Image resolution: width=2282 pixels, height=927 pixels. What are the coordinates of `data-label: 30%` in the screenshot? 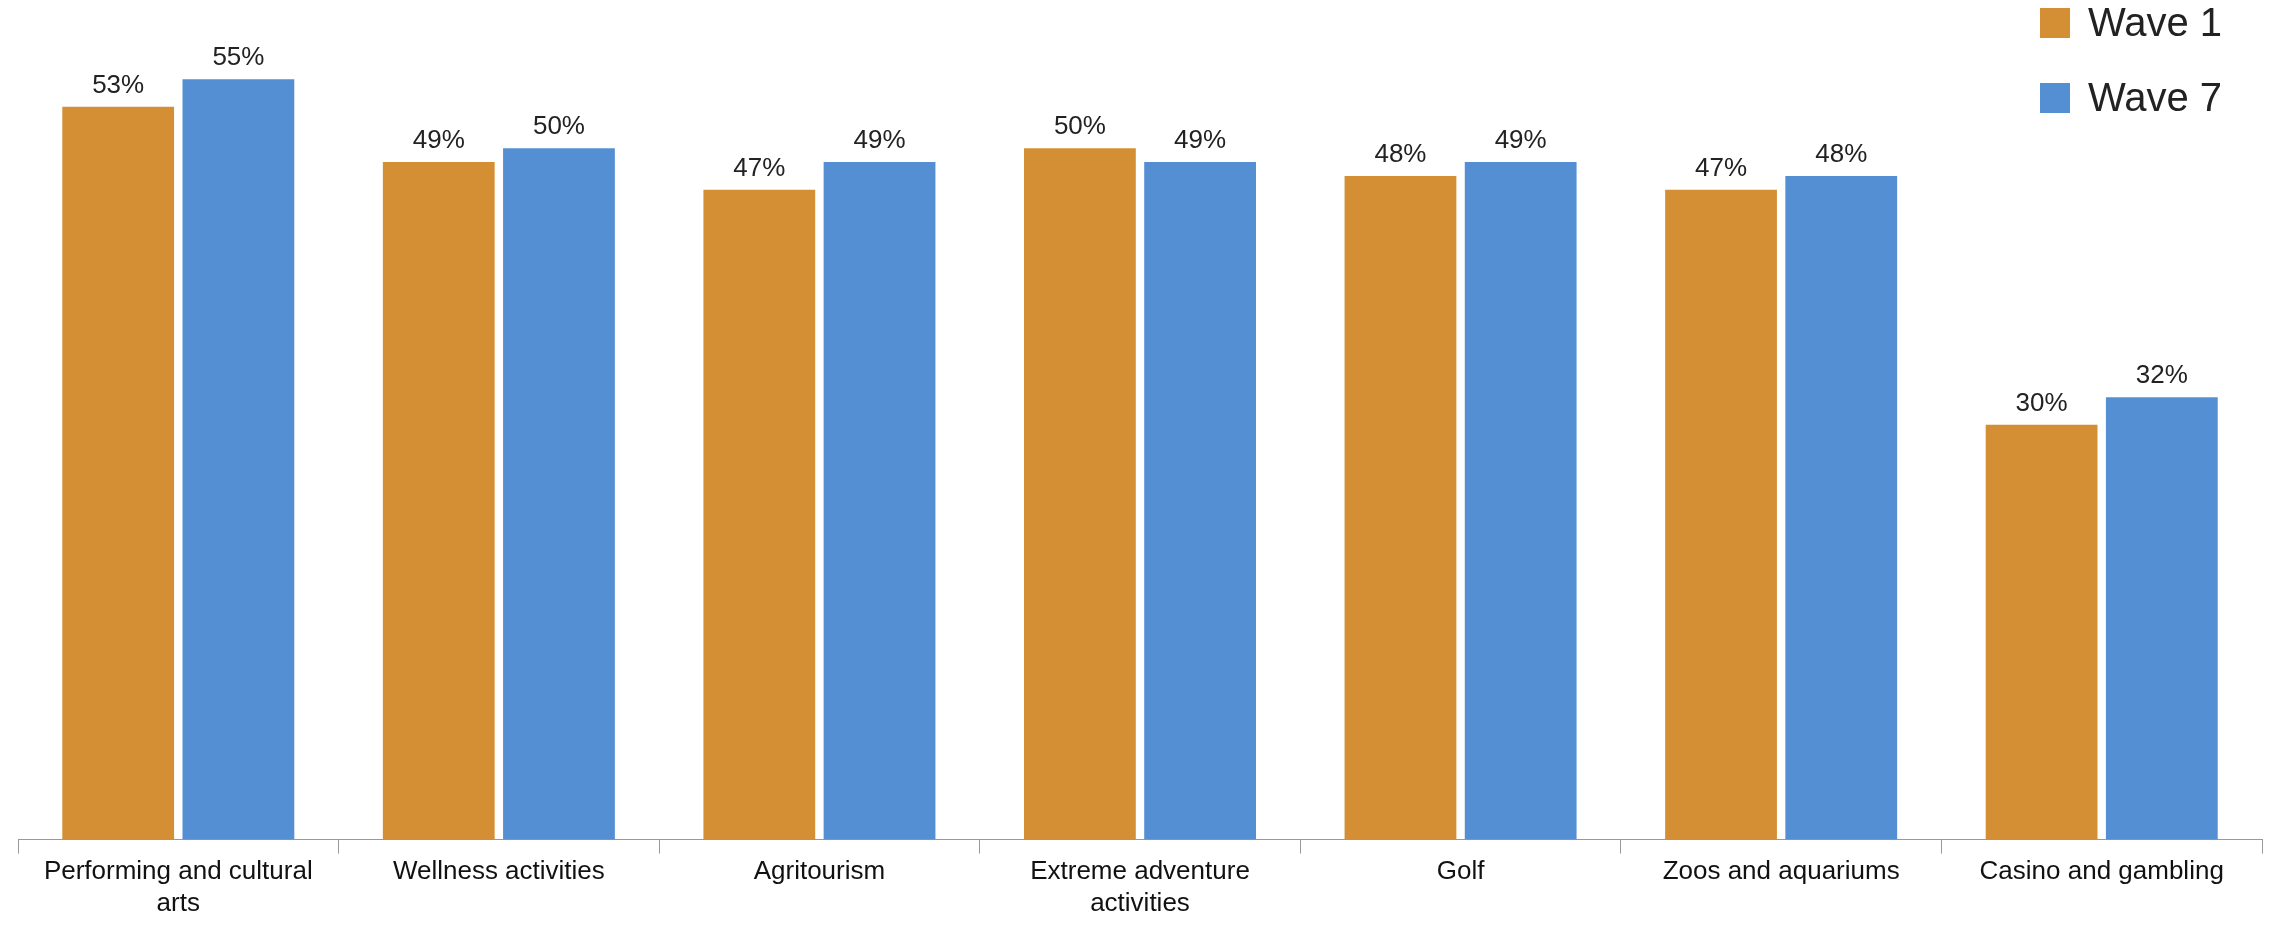 It's located at (2041, 401).